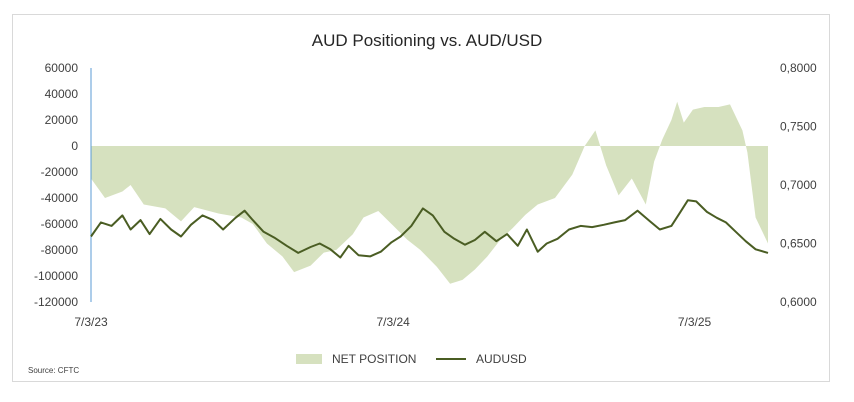 Image resolution: width=854 pixels, height=402 pixels. I want to click on source-note: Source: CFTC, so click(54, 370).